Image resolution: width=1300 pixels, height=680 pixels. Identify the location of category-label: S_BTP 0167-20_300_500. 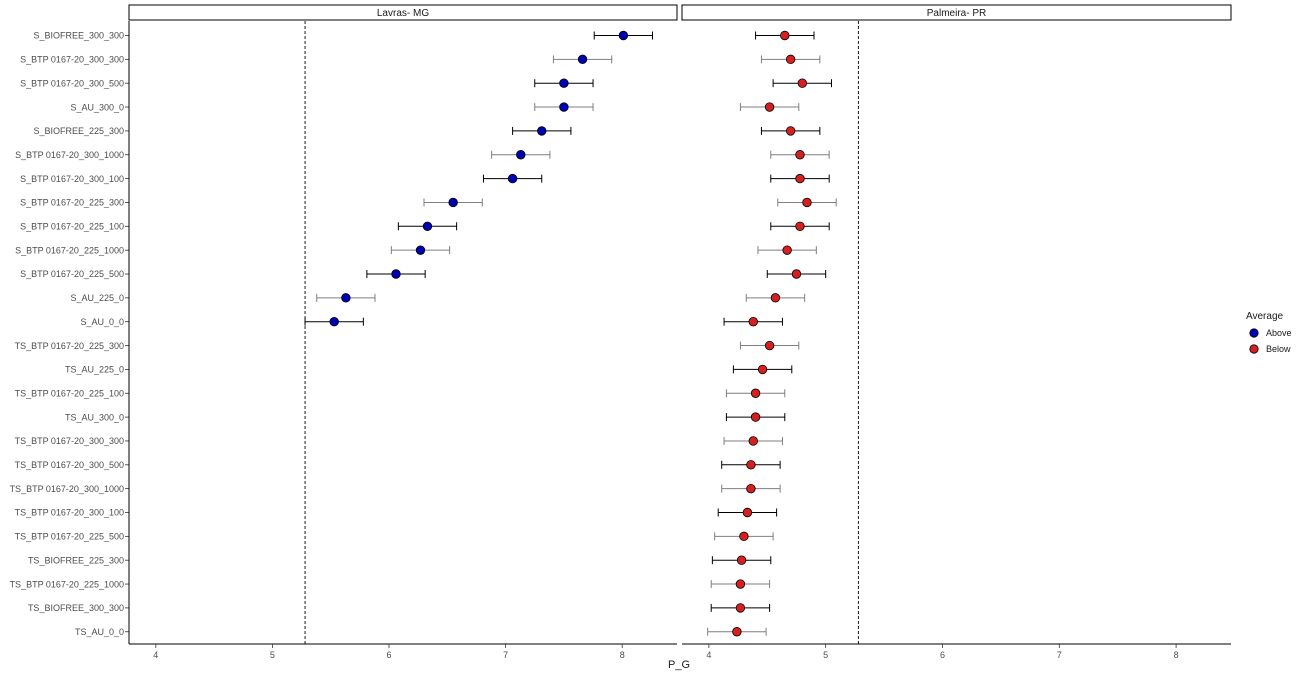
(72, 83).